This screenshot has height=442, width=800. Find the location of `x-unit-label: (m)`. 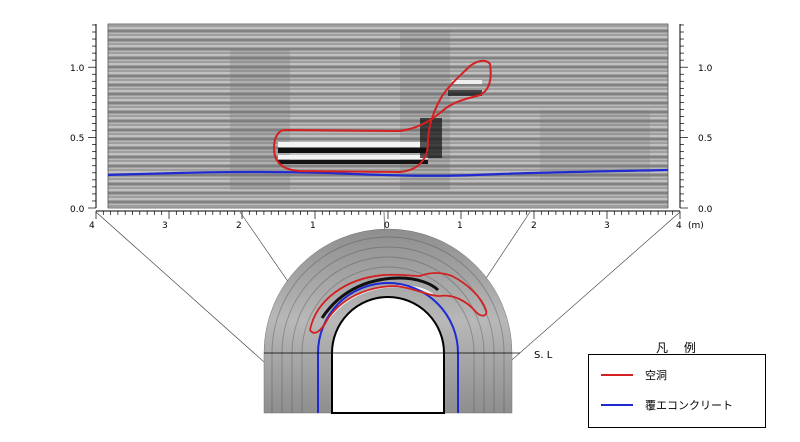

x-unit-label: (m) is located at coordinates (696, 226).